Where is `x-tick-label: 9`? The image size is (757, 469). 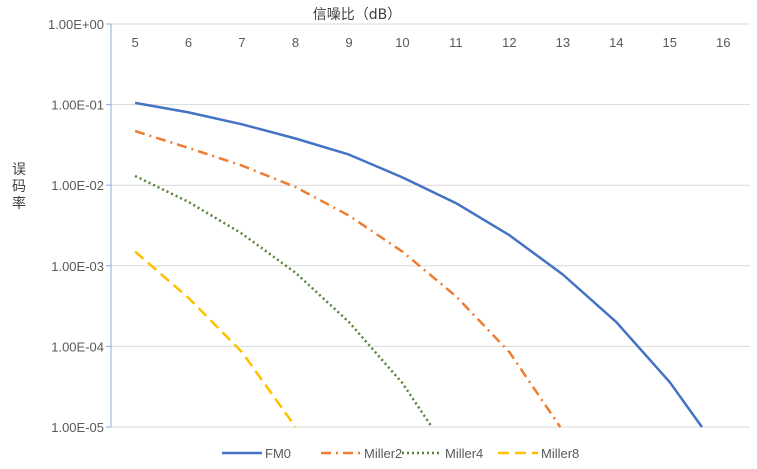
x-tick-label: 9 is located at coordinates (348, 42).